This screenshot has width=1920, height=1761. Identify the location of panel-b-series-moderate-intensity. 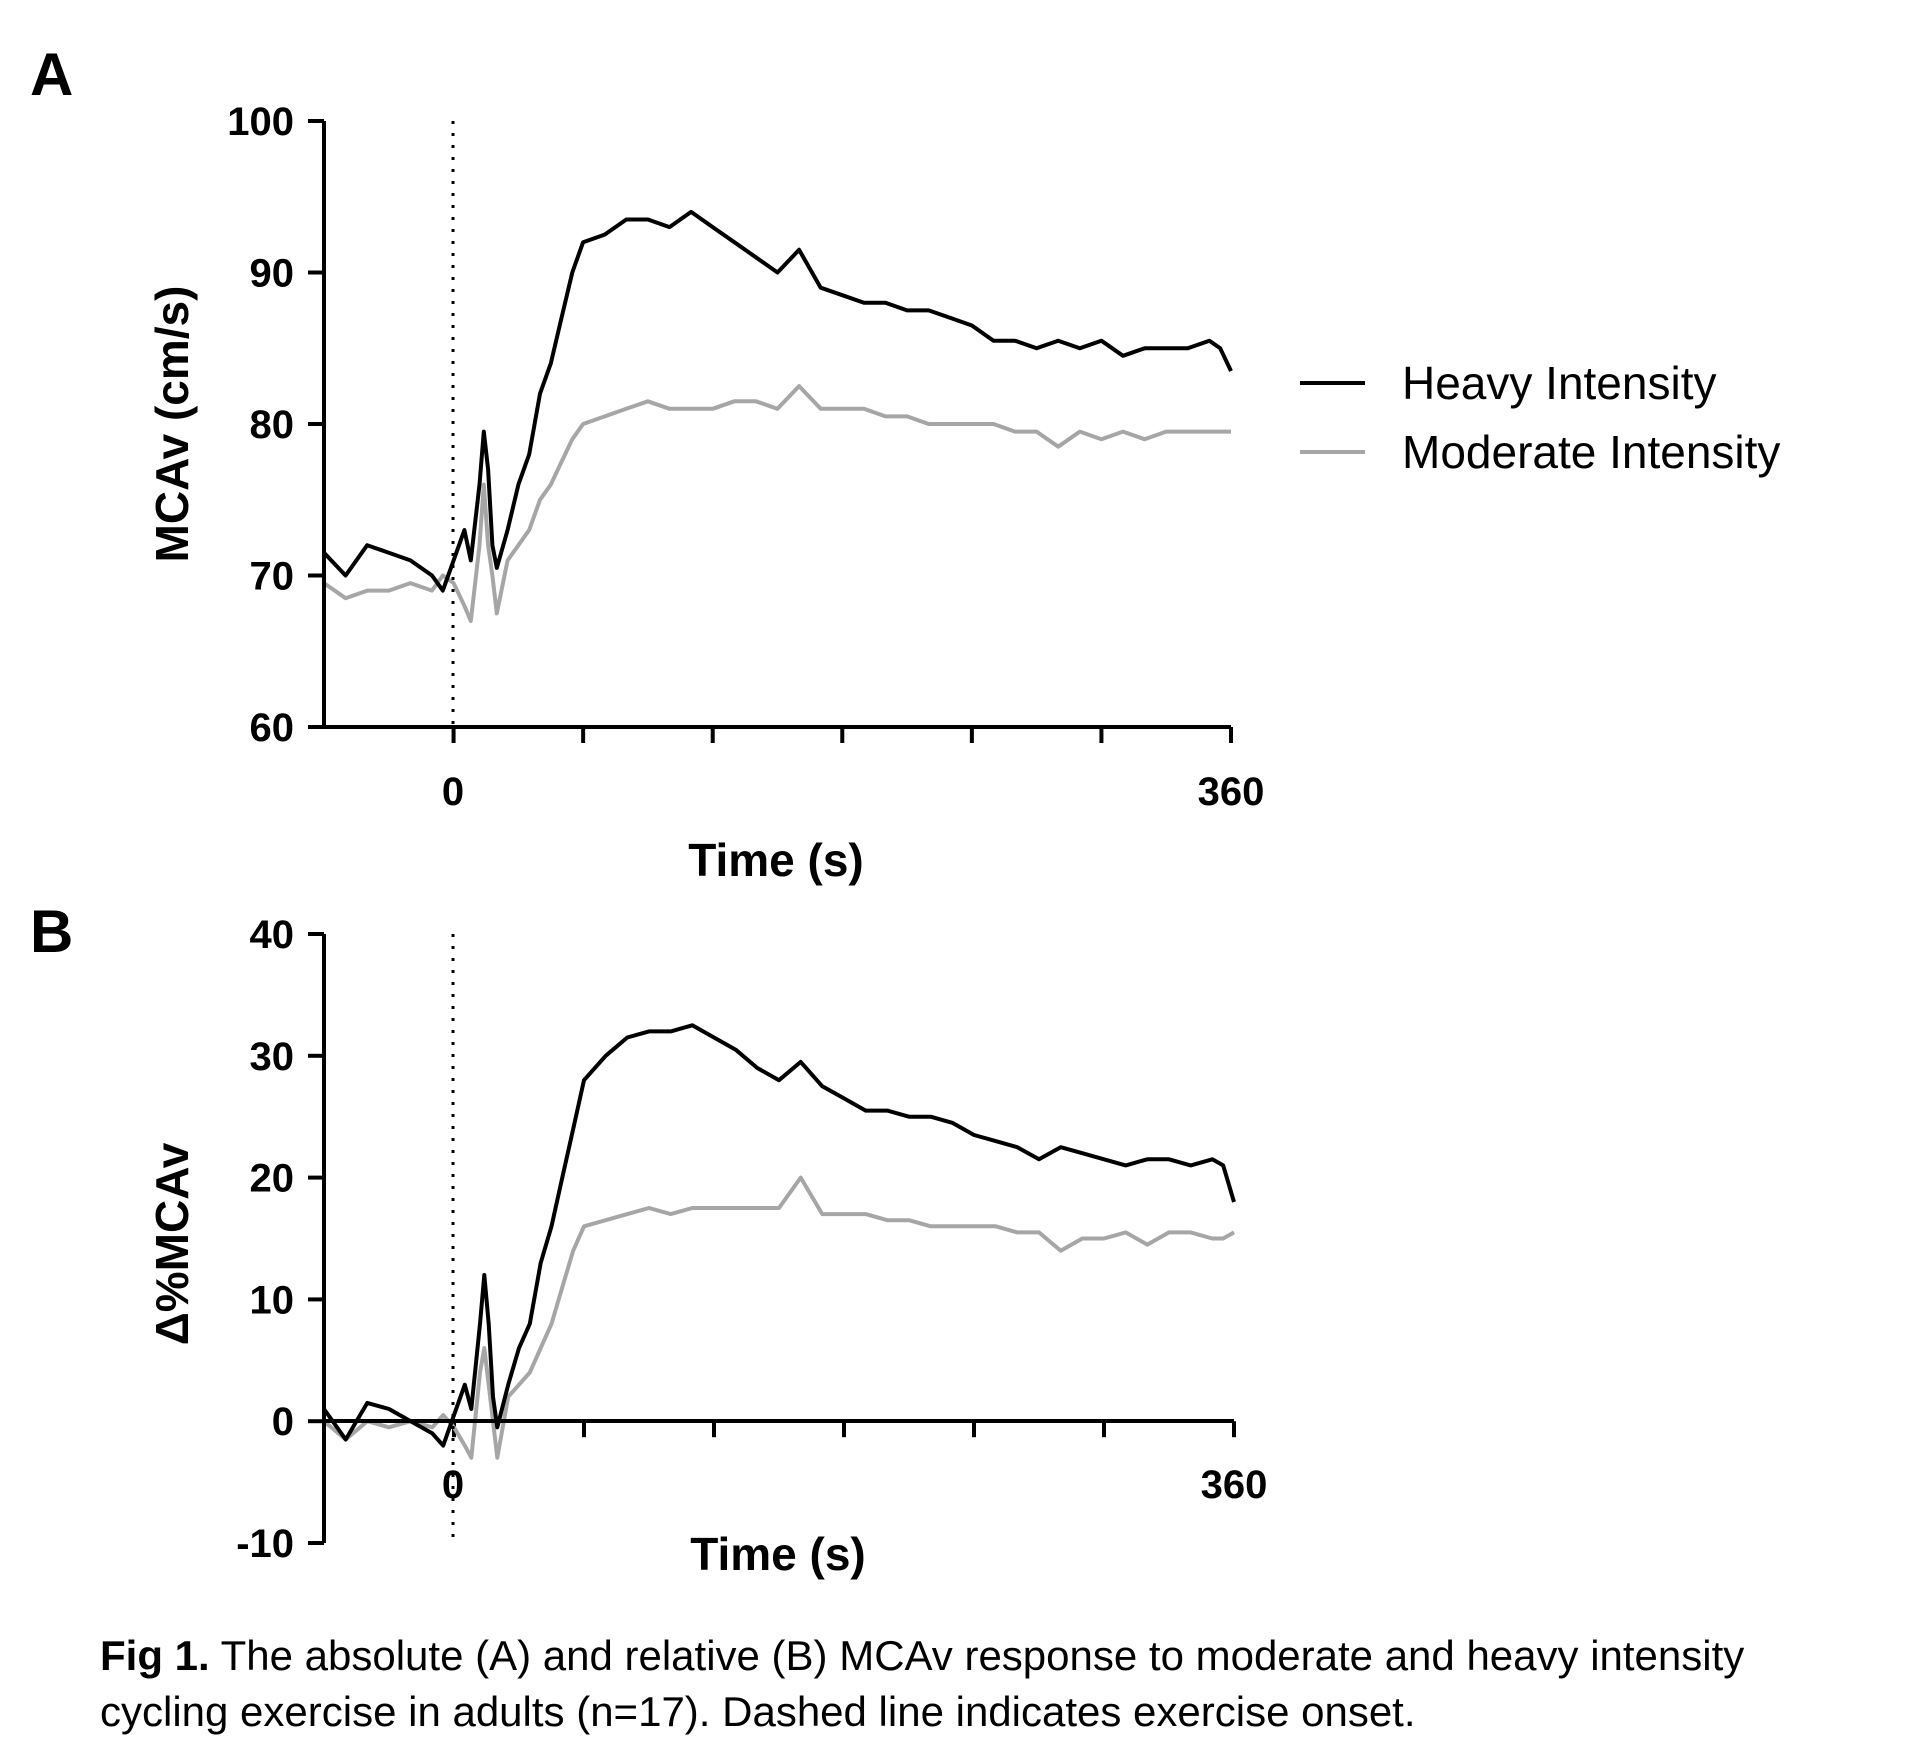
(778, 1317).